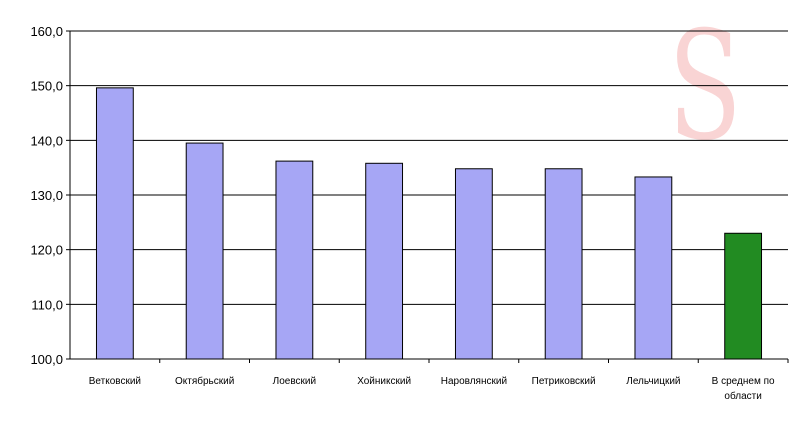 This screenshot has width=800, height=423. What do you see at coordinates (474, 381) in the screenshot?
I see `x-tick-label: Наровлянский` at bounding box center [474, 381].